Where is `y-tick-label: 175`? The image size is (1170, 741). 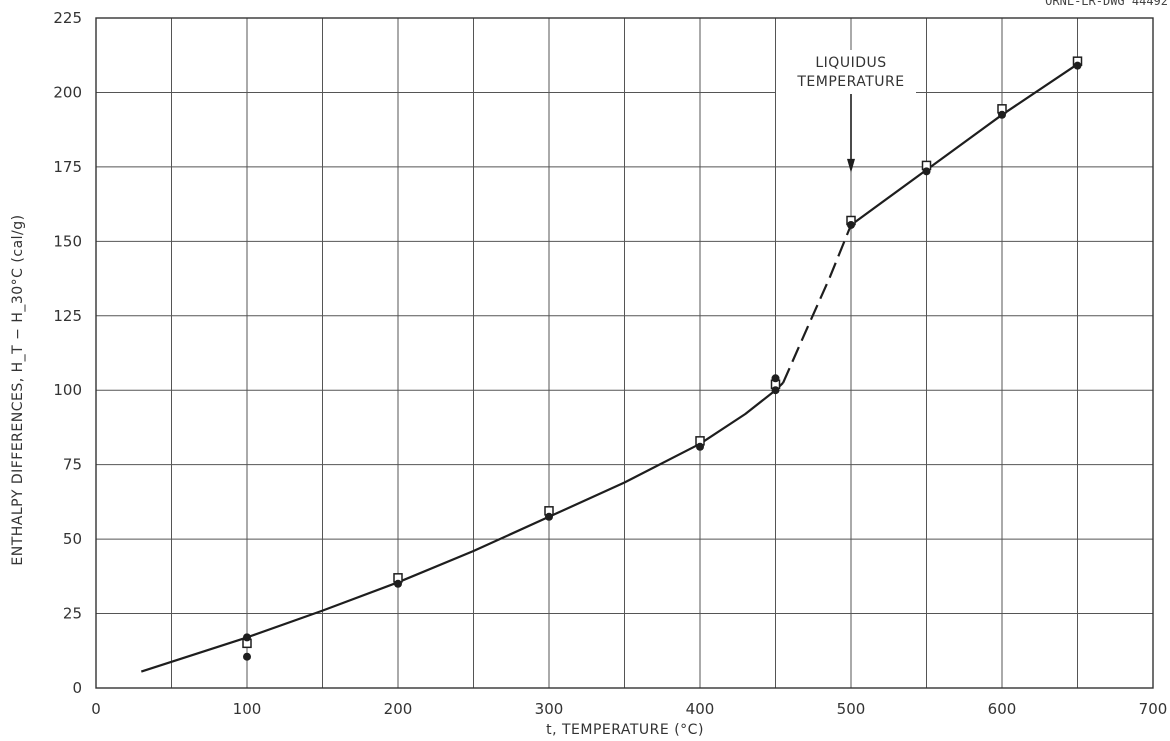
y-tick-label: 175 is located at coordinates (67, 167).